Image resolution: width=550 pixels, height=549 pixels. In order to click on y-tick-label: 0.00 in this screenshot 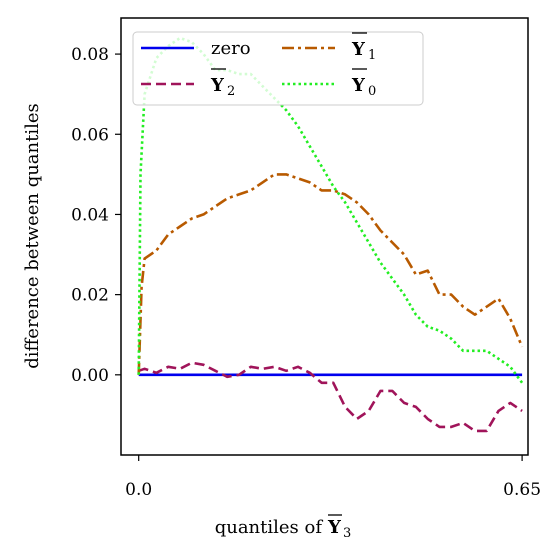, I will do `click(90, 376)`.